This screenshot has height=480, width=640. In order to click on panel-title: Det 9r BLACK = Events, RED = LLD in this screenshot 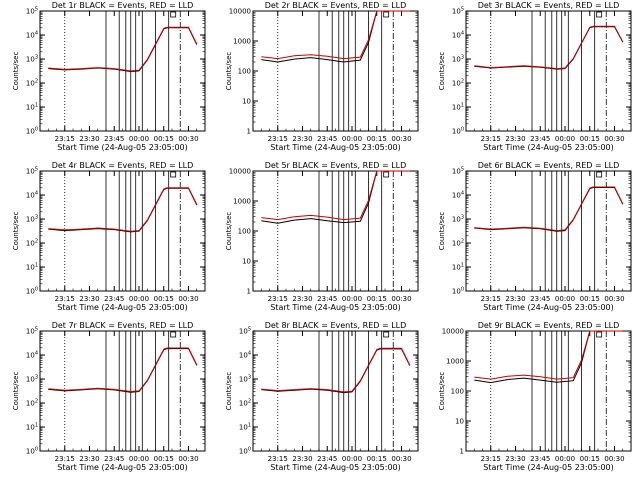, I will do `click(549, 325)`.